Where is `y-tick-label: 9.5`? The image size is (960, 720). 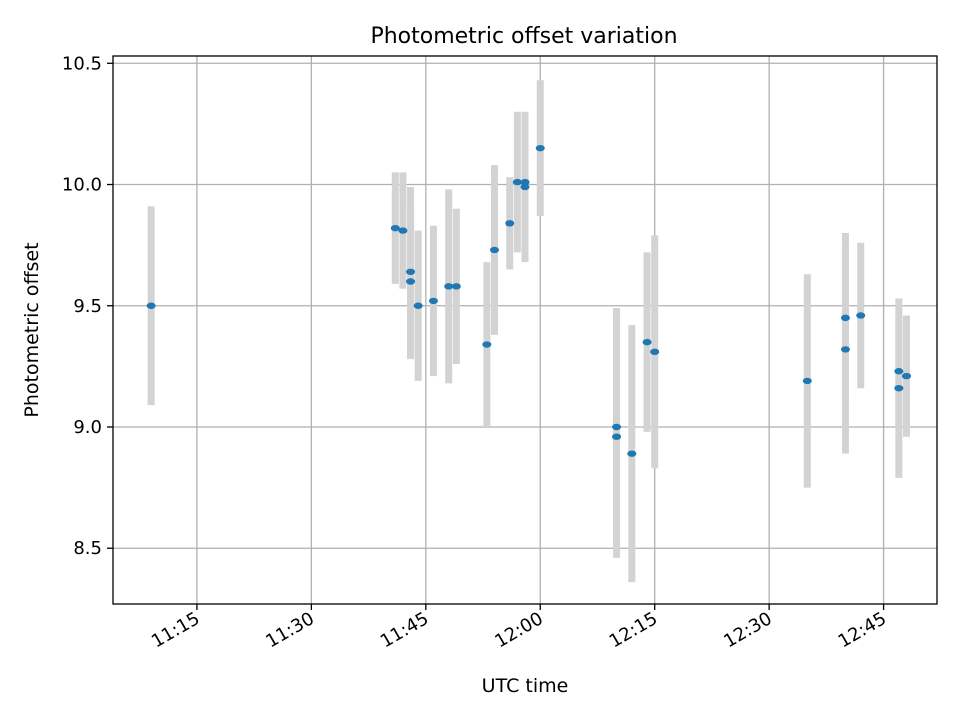
y-tick-label: 9.5 is located at coordinates (87, 306).